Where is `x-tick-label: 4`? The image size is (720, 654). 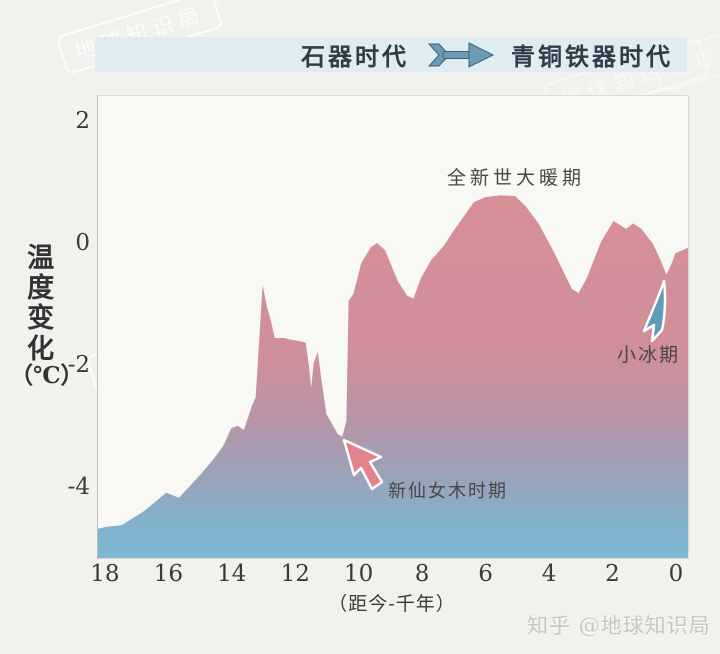 x-tick-label: 4 is located at coordinates (549, 574).